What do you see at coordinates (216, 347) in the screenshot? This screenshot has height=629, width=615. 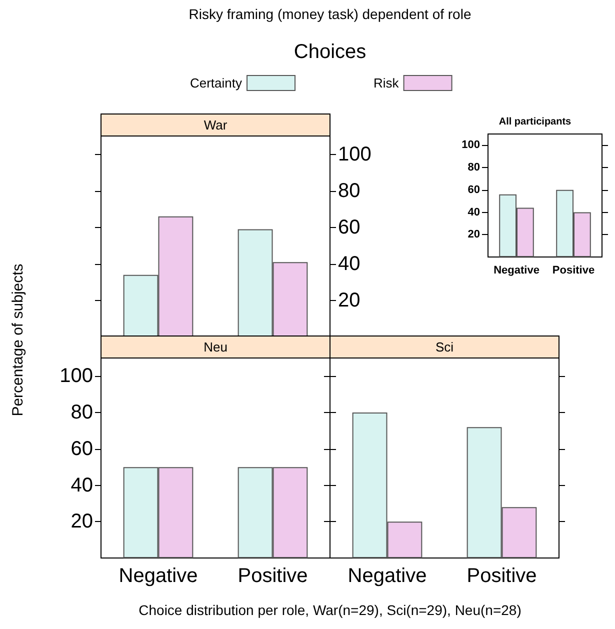 I see `chart-title: Neu` at bounding box center [216, 347].